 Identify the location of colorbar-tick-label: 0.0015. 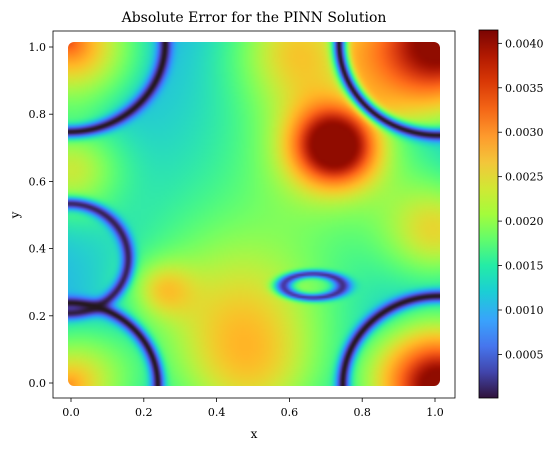
(524, 266).